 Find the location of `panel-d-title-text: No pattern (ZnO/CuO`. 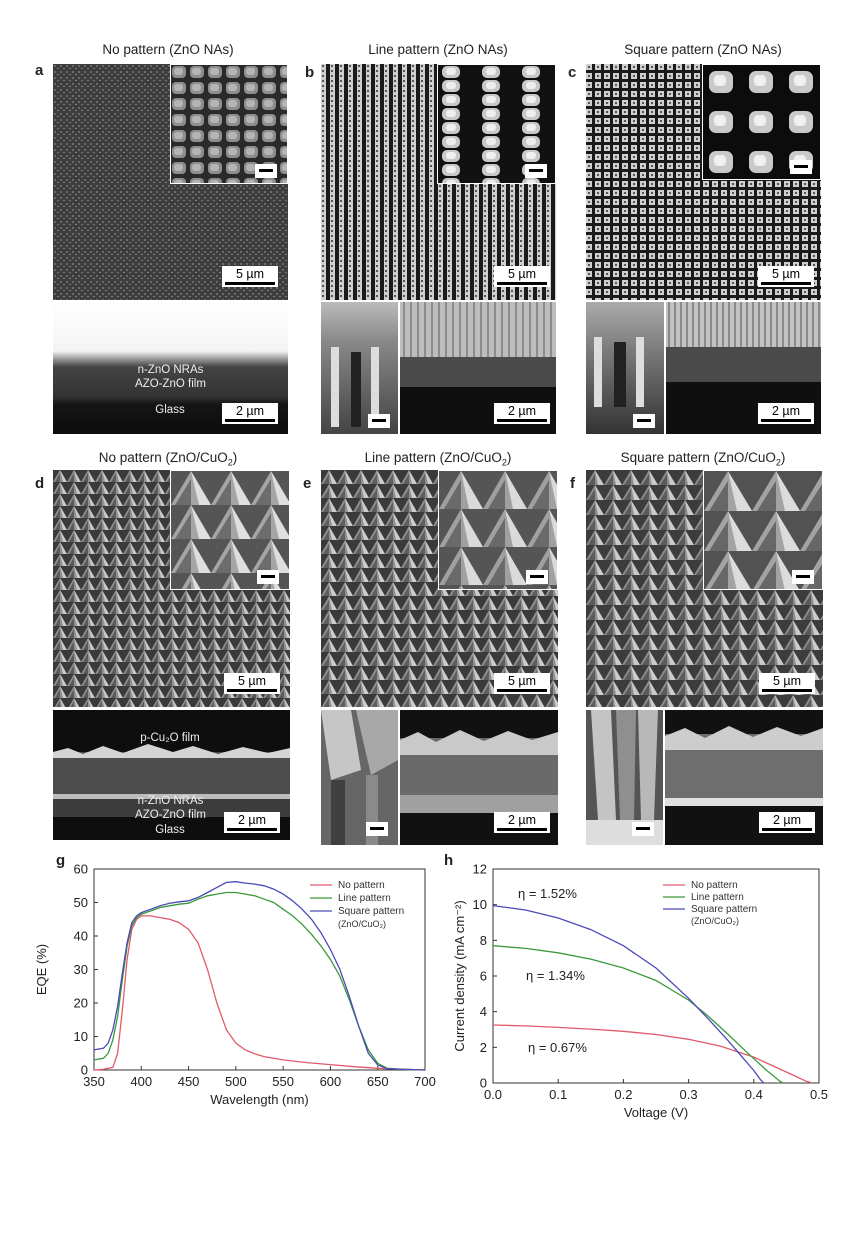

panel-d-title-text: No pattern (ZnO/CuO is located at coordinates (163, 457).